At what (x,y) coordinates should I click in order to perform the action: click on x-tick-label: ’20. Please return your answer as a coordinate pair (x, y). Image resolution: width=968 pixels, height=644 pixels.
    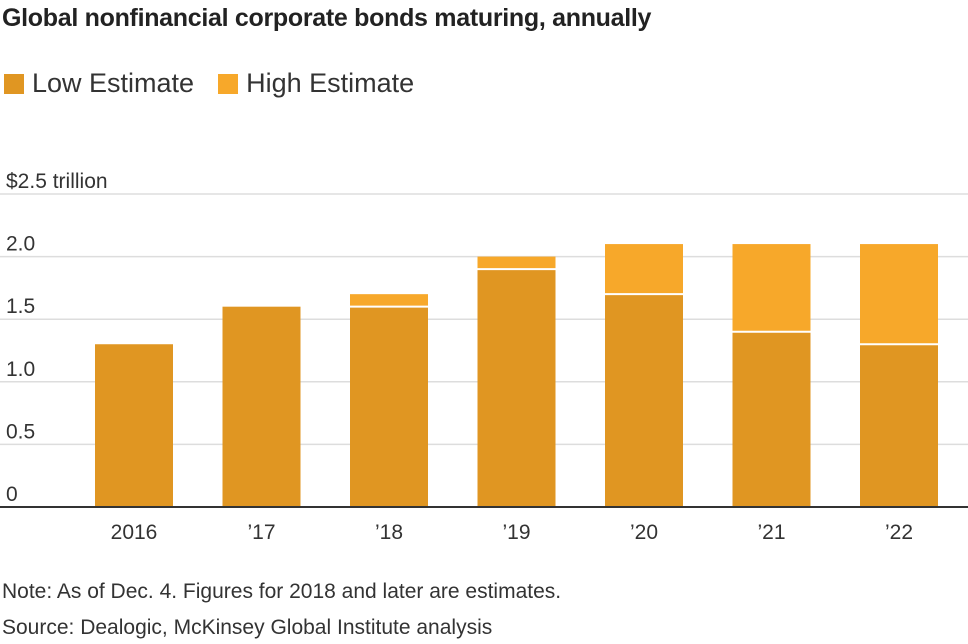
    Looking at the image, I should click on (644, 532).